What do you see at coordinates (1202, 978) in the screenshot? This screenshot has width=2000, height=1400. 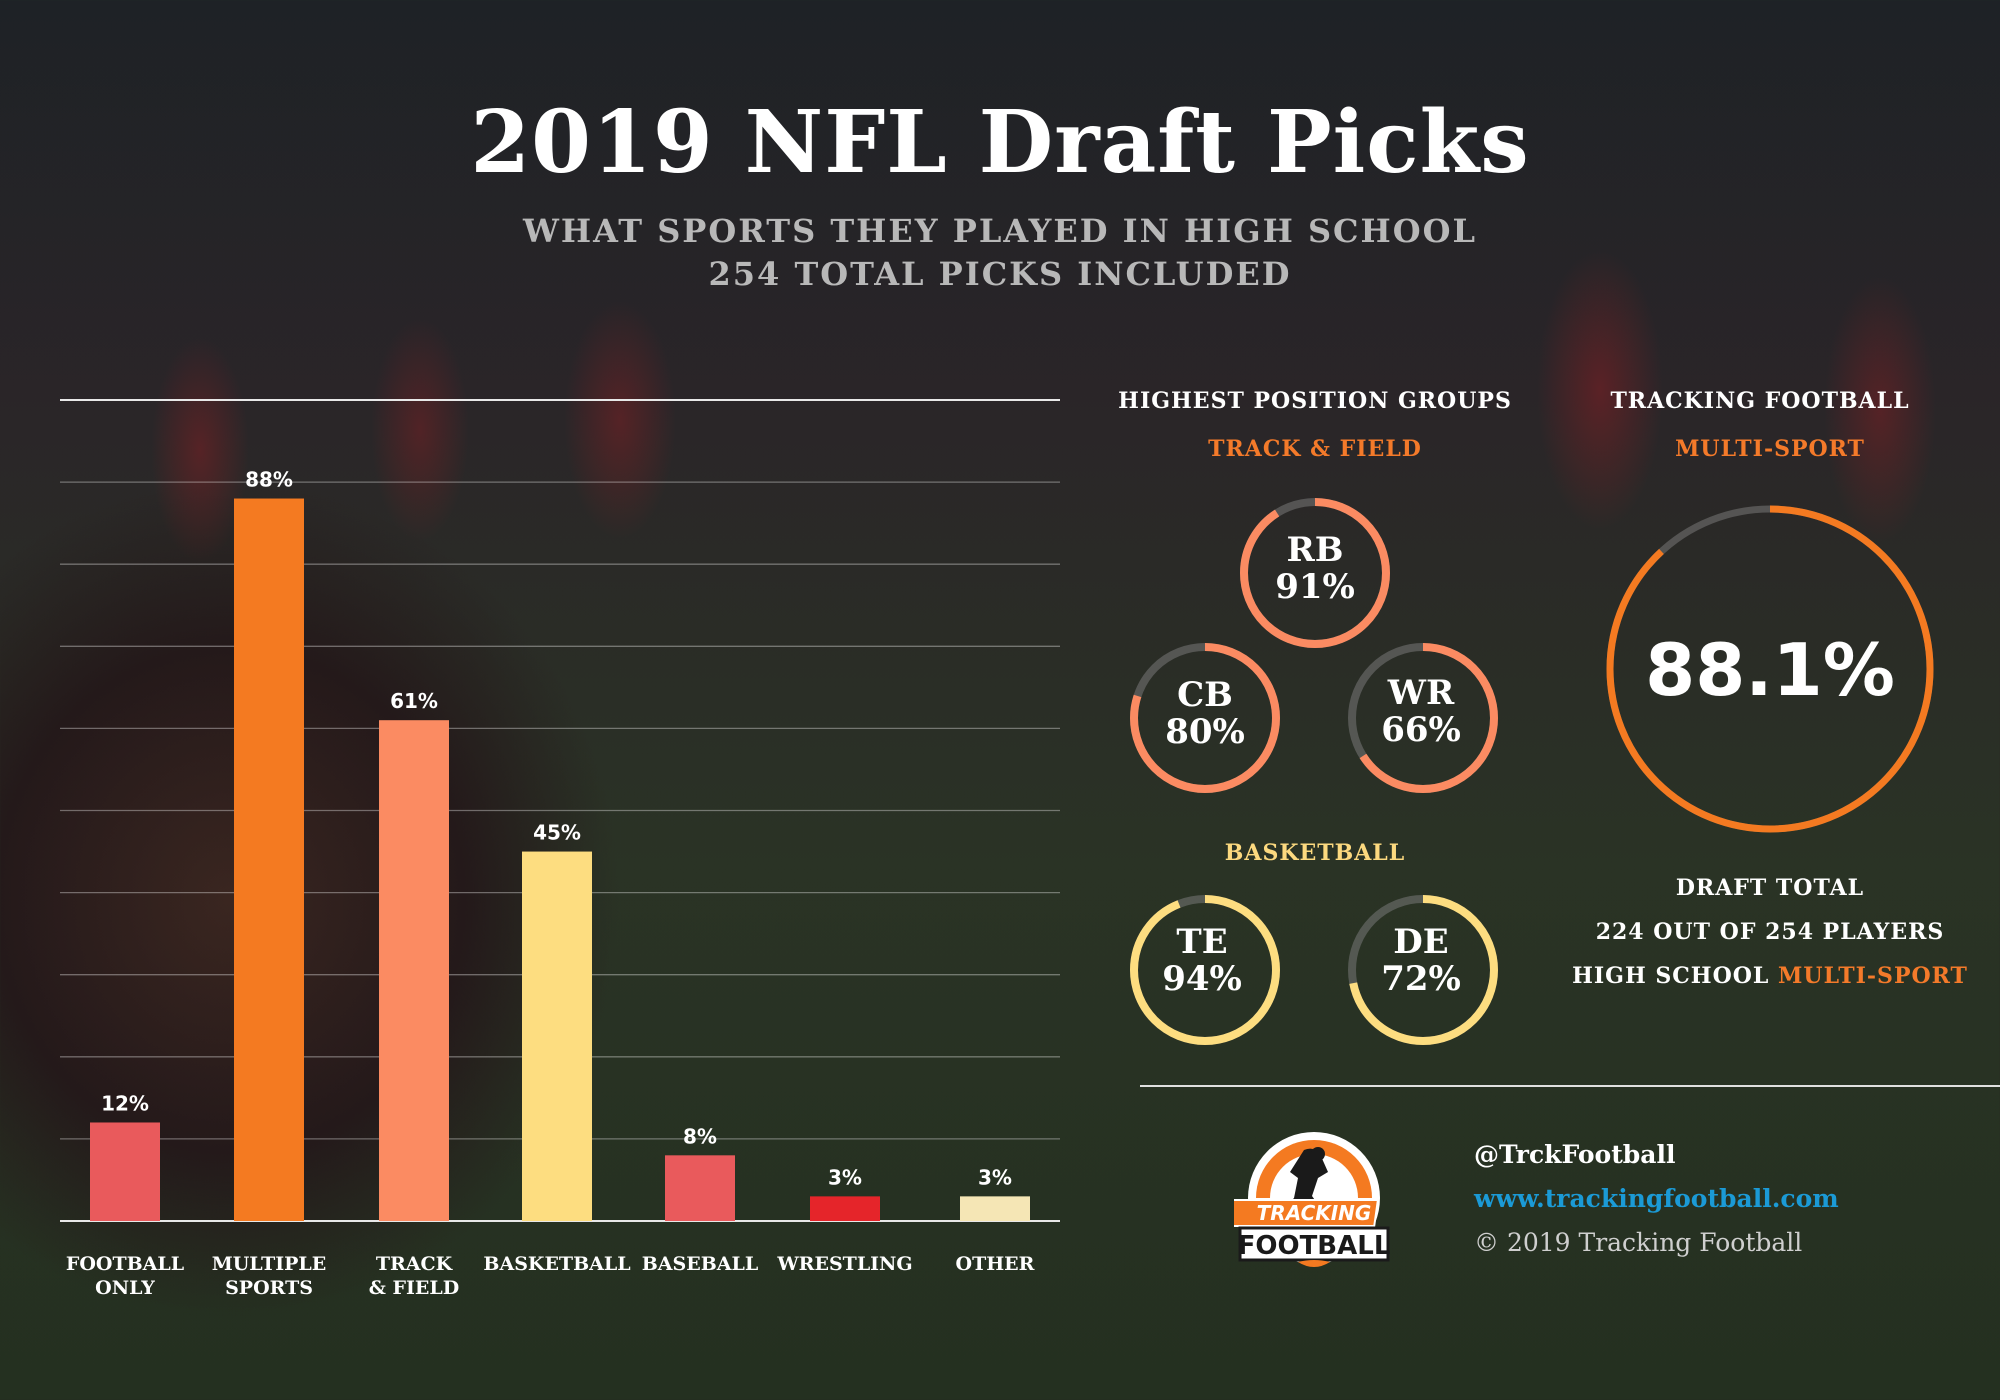 I see `ring-te-value: 94%` at bounding box center [1202, 978].